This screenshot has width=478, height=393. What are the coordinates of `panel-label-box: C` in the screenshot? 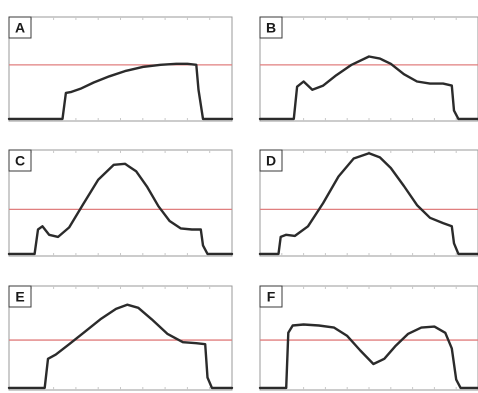 It's located at (20, 160).